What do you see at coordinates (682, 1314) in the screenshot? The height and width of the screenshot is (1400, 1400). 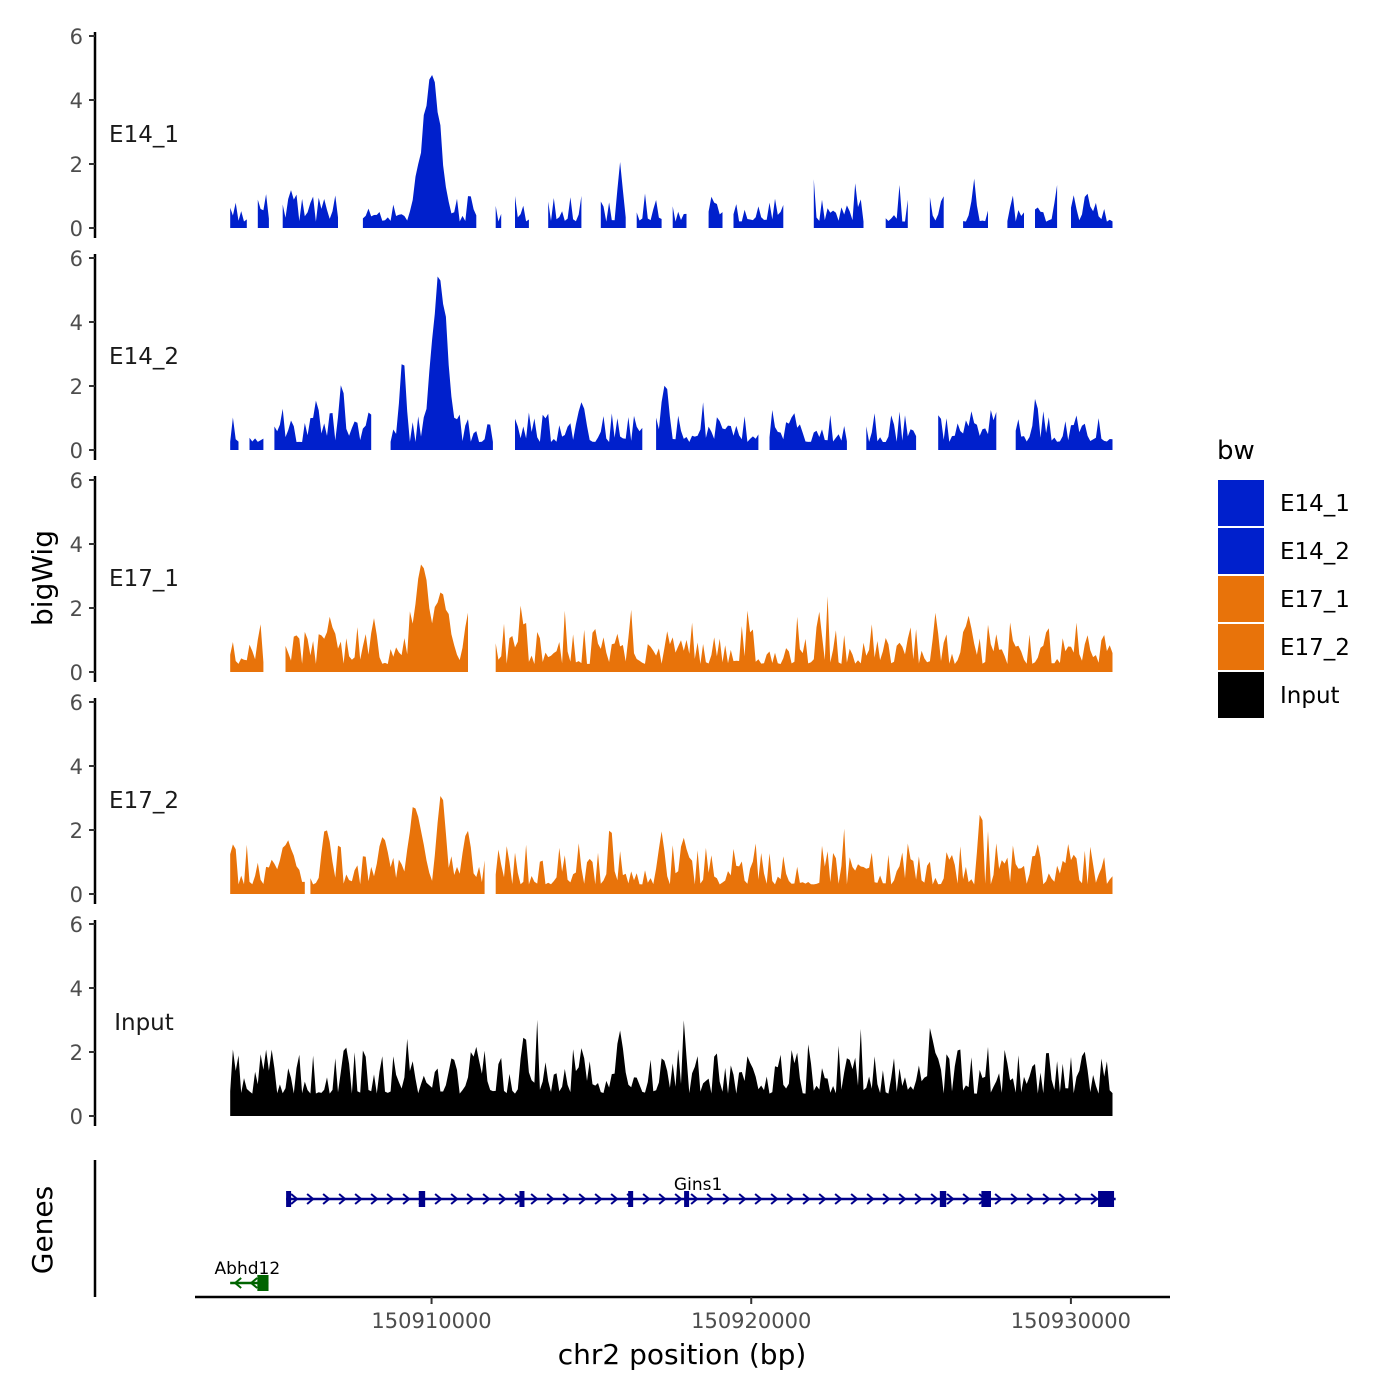 I see `x-axis: 150910000 150920000 150930000` at bounding box center [682, 1314].